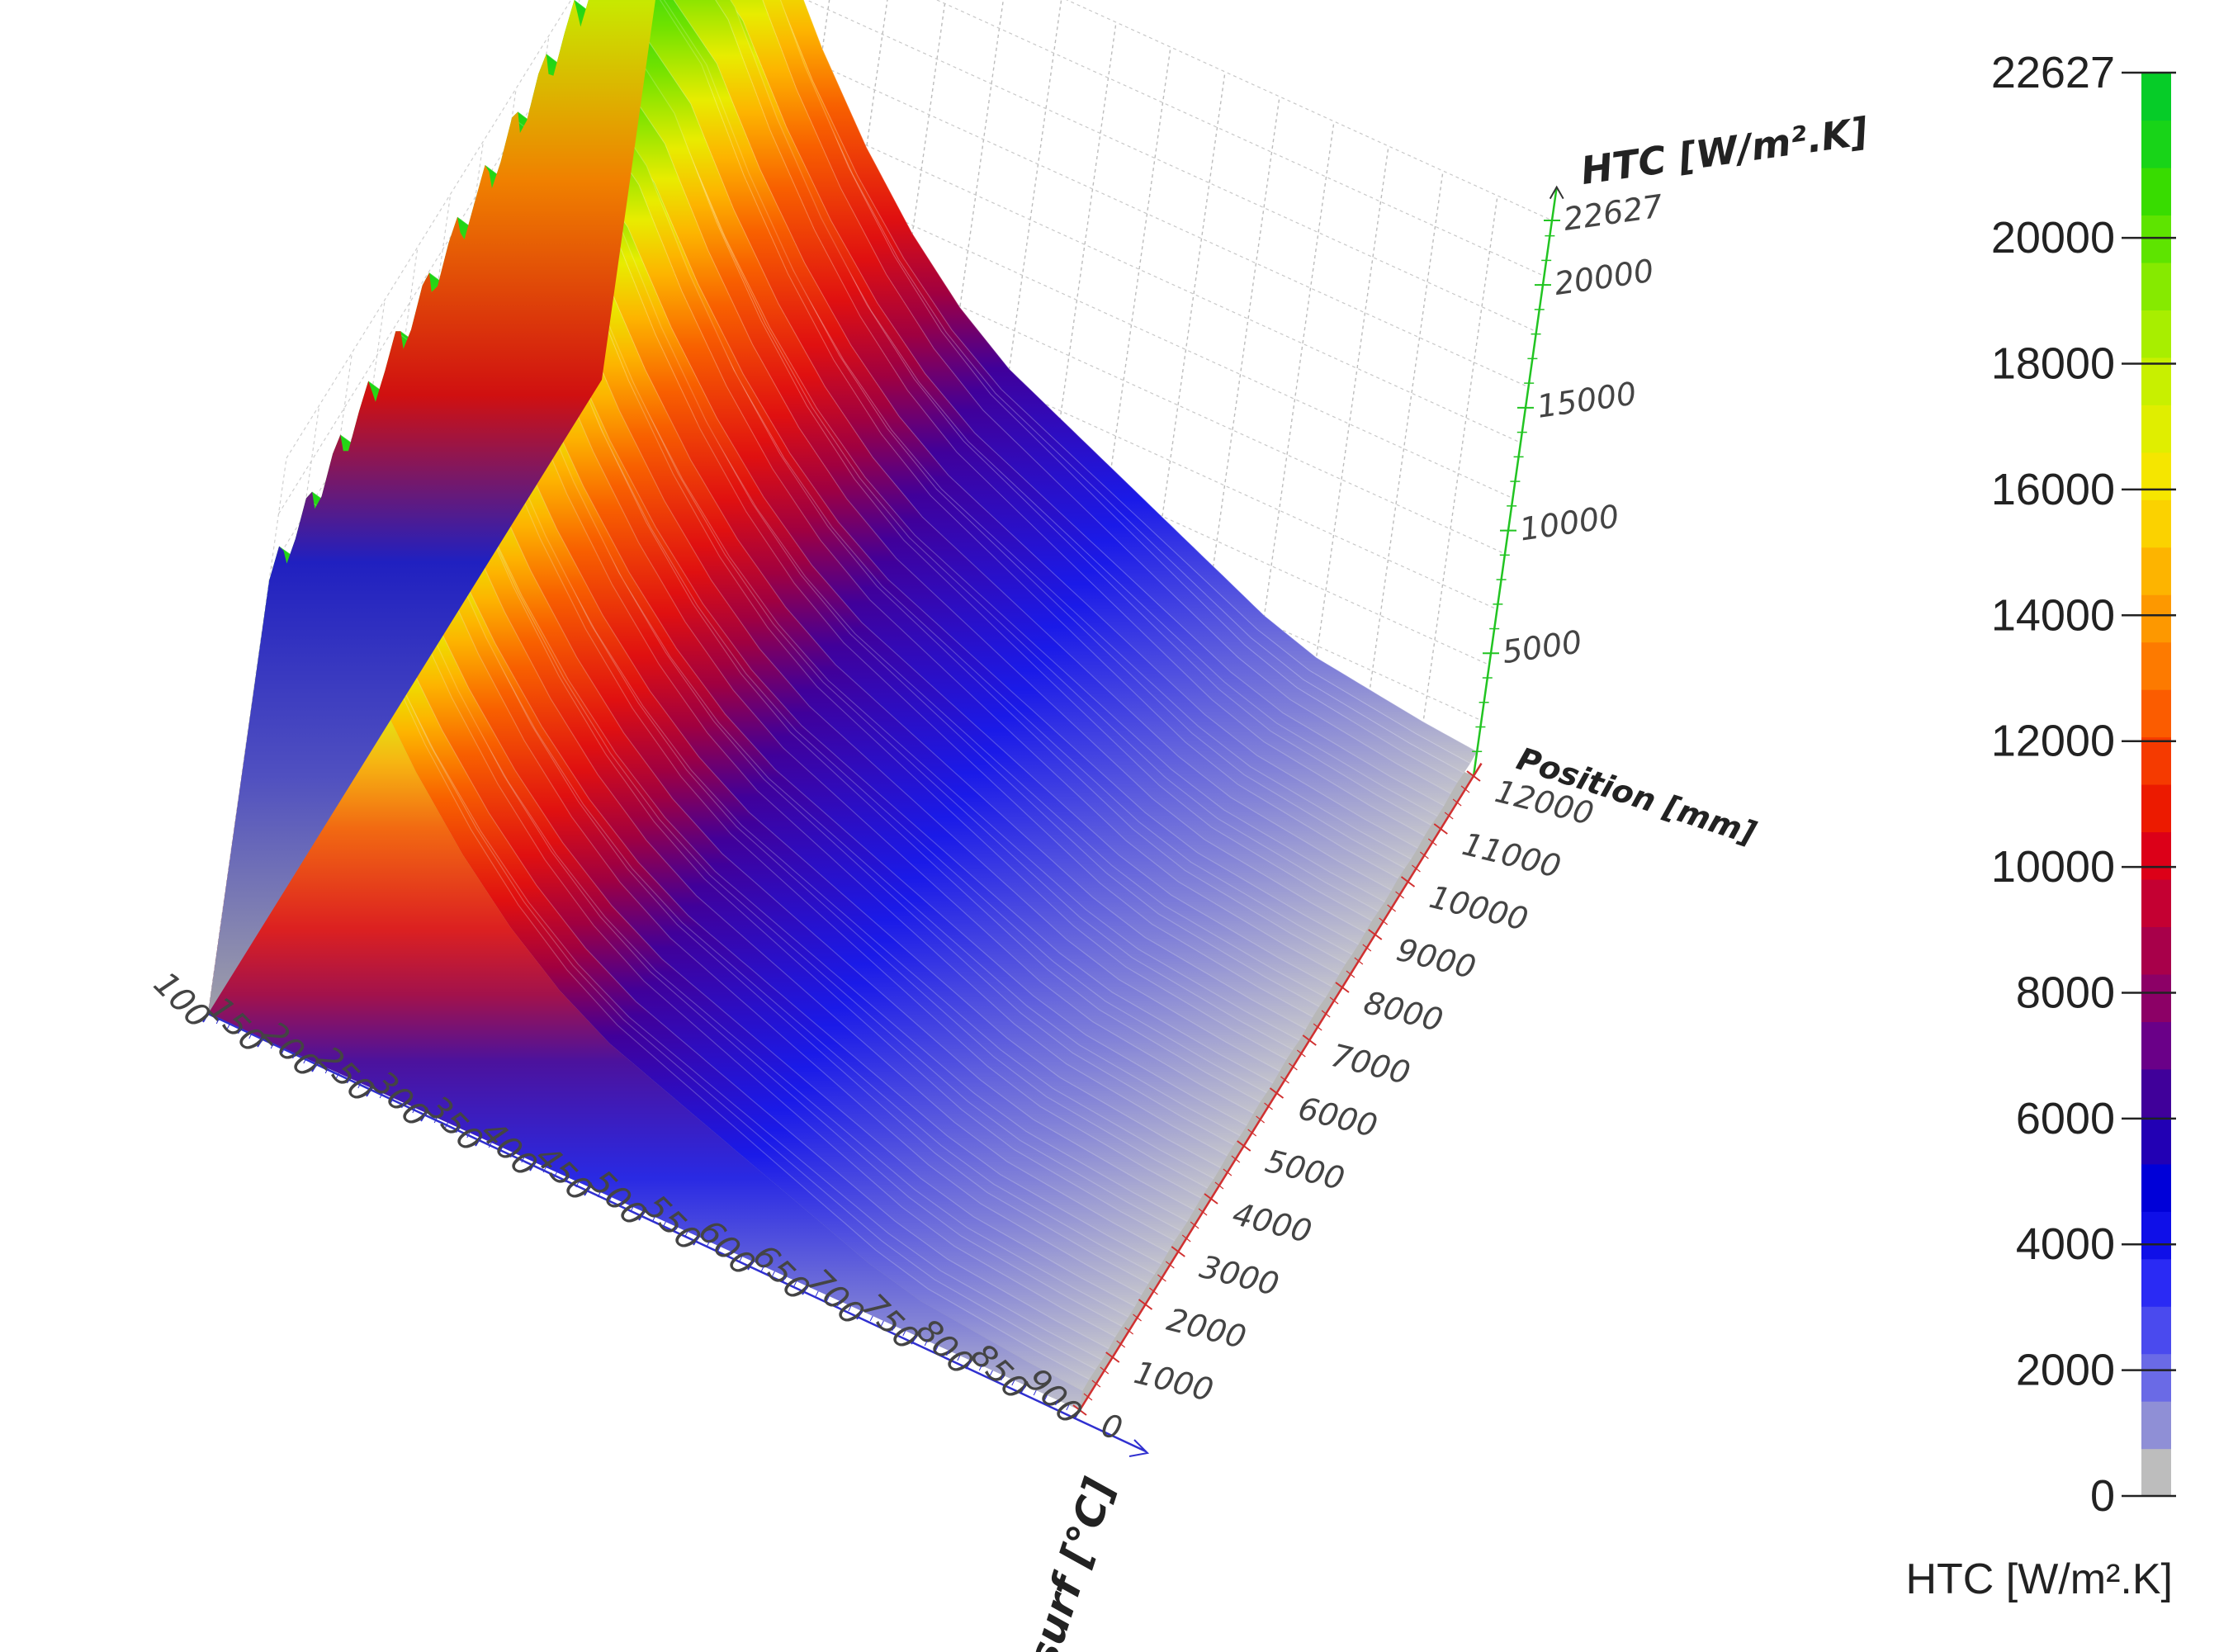 The image size is (2219, 1652). Describe the element at coordinates (1613, 213) in the screenshot. I see `z-tick-label: 22627` at that location.